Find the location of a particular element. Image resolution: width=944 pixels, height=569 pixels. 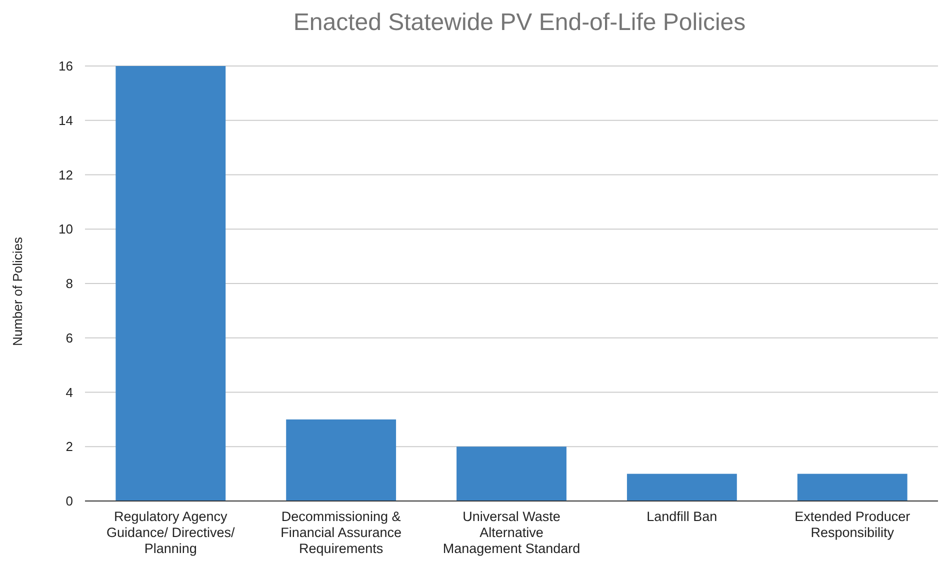

y-tick-label: 14 is located at coordinates (65, 120).